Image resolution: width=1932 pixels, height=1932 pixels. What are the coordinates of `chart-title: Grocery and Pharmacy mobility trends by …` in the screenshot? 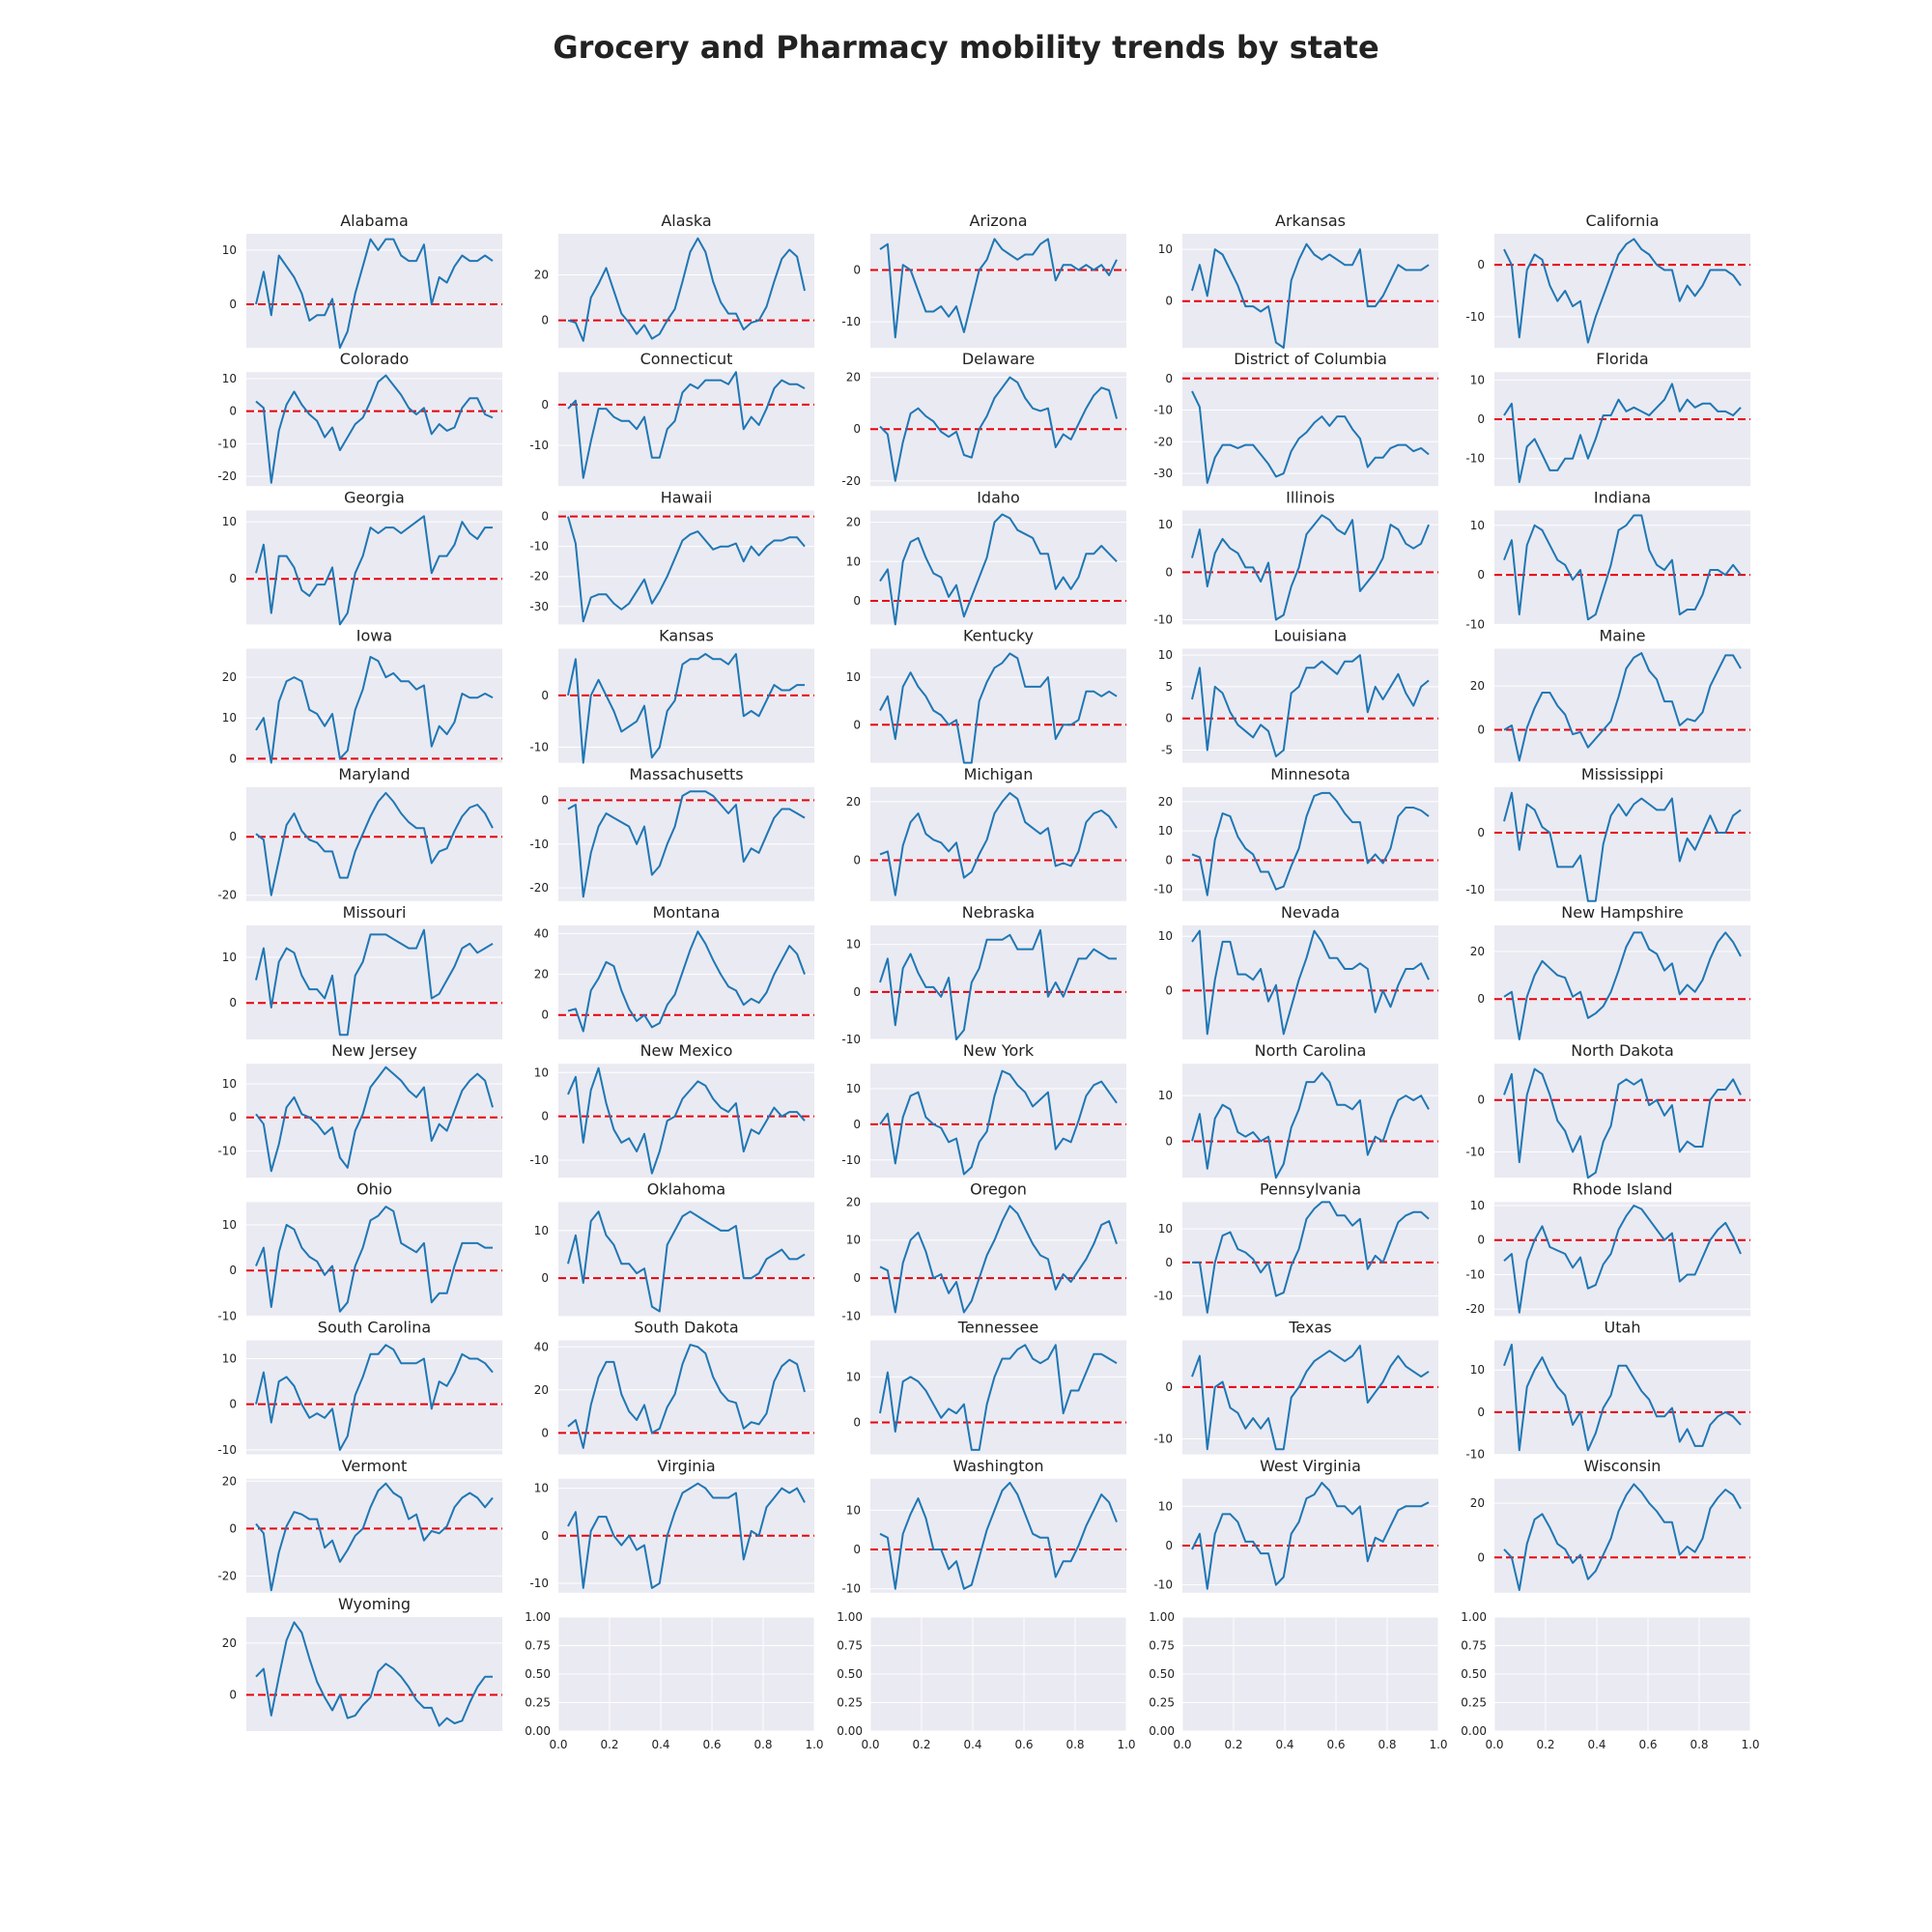 It's located at (966, 47).